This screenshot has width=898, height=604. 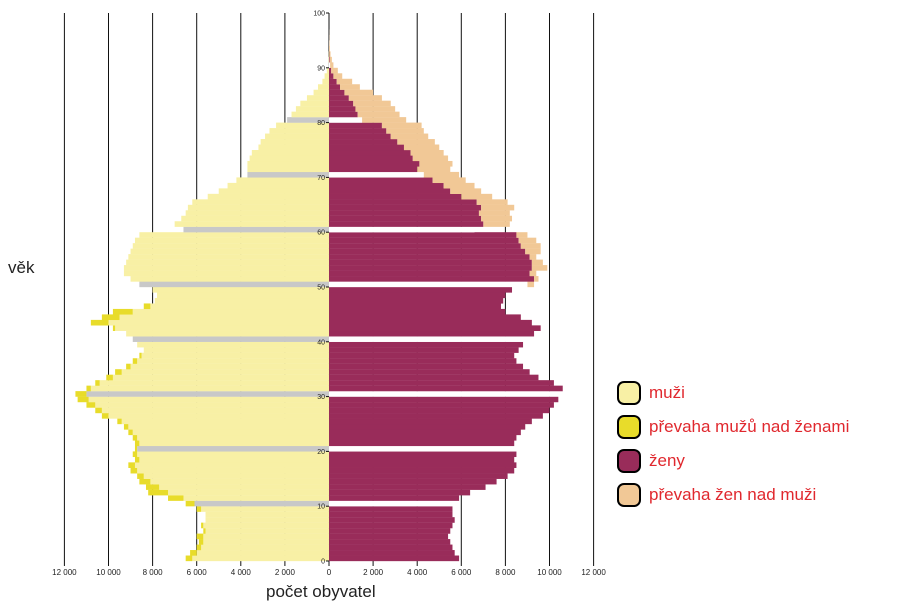 What do you see at coordinates (321, 342) in the screenshot?
I see `y-tick-label: 40` at bounding box center [321, 342].